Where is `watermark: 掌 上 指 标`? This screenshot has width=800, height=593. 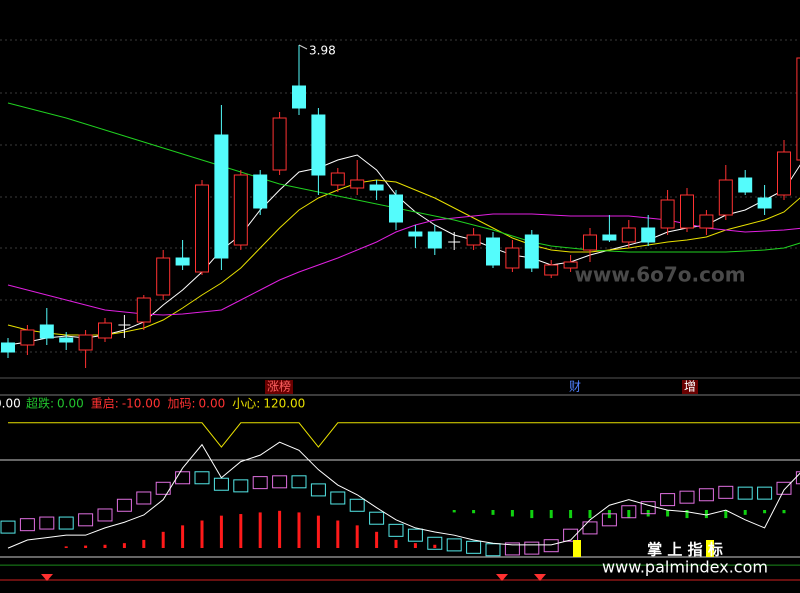
watermark: 掌 上 指 标 is located at coordinates (685, 550).